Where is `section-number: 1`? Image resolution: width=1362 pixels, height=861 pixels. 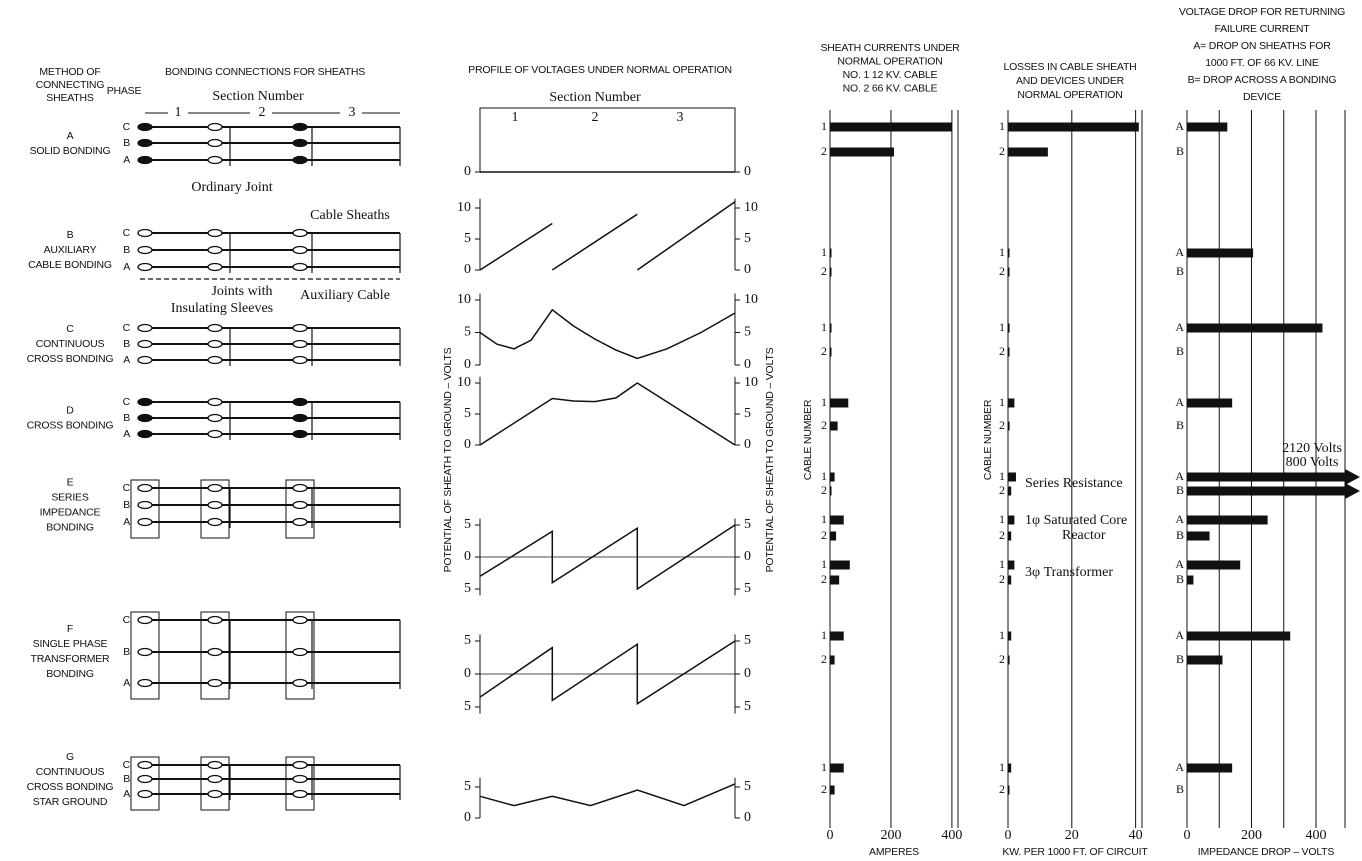
section-number: 1 is located at coordinates (178, 112).